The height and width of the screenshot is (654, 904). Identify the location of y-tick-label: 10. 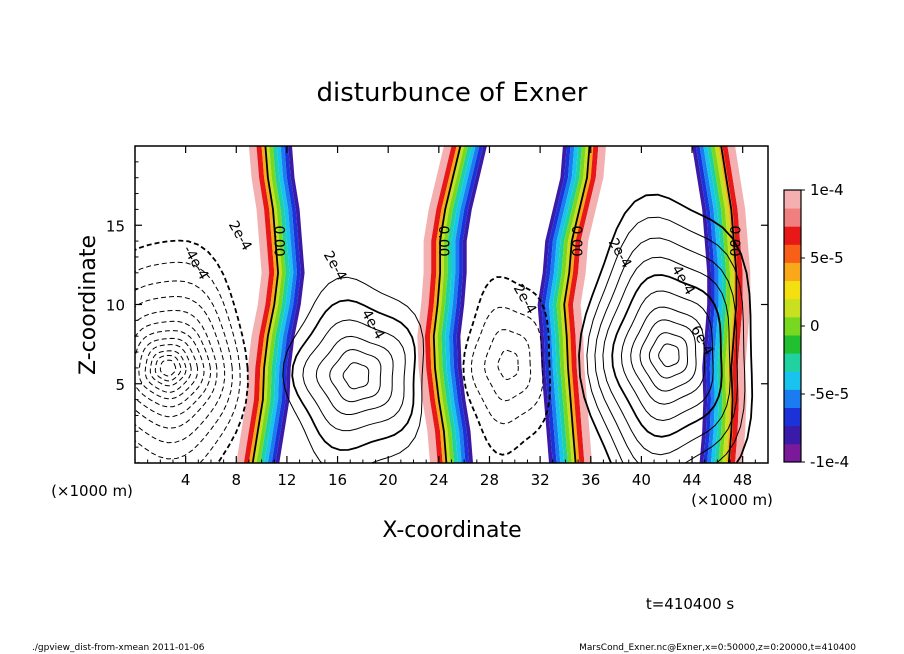
(115, 306).